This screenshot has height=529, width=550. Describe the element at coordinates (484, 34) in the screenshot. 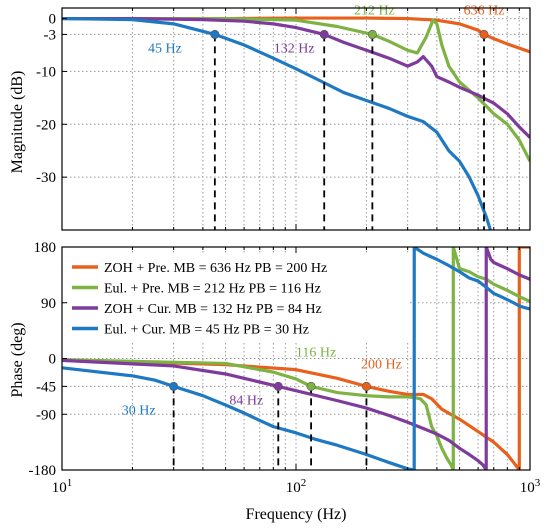

I see `mag-marker-zoh-pre` at that location.